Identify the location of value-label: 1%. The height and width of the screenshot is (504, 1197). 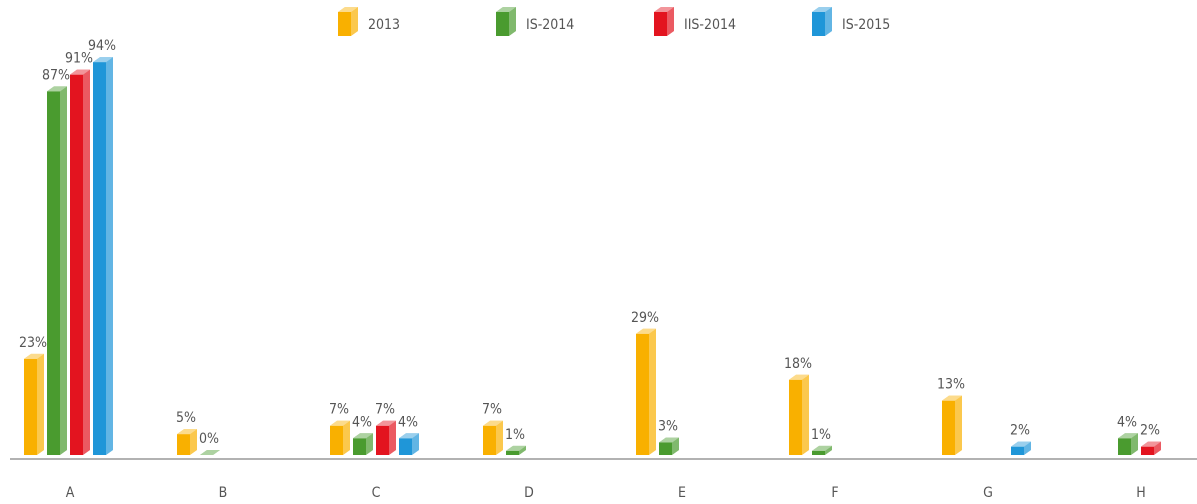
(821, 435).